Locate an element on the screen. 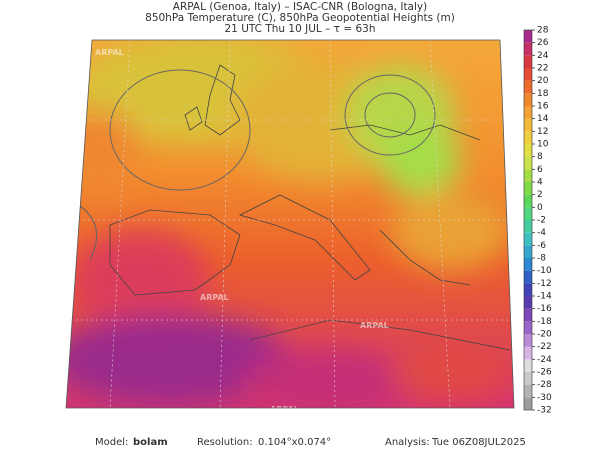 Image resolution: width=600 pixels, height=450 pixels. colorbar-tick-label: -4 is located at coordinates (541, 233).